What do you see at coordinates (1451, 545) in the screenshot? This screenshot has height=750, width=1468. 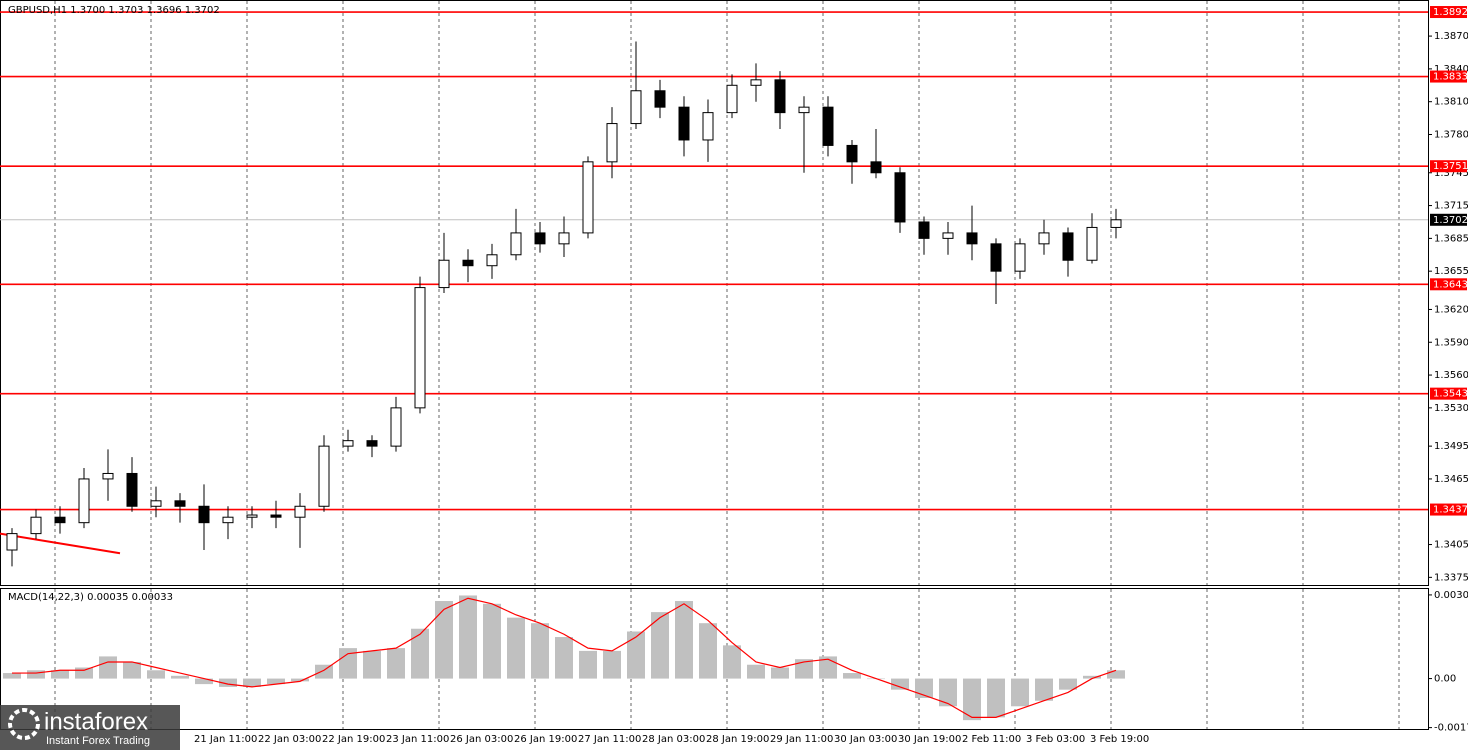 I see `y-tick-label: 1.3405` at bounding box center [1451, 545].